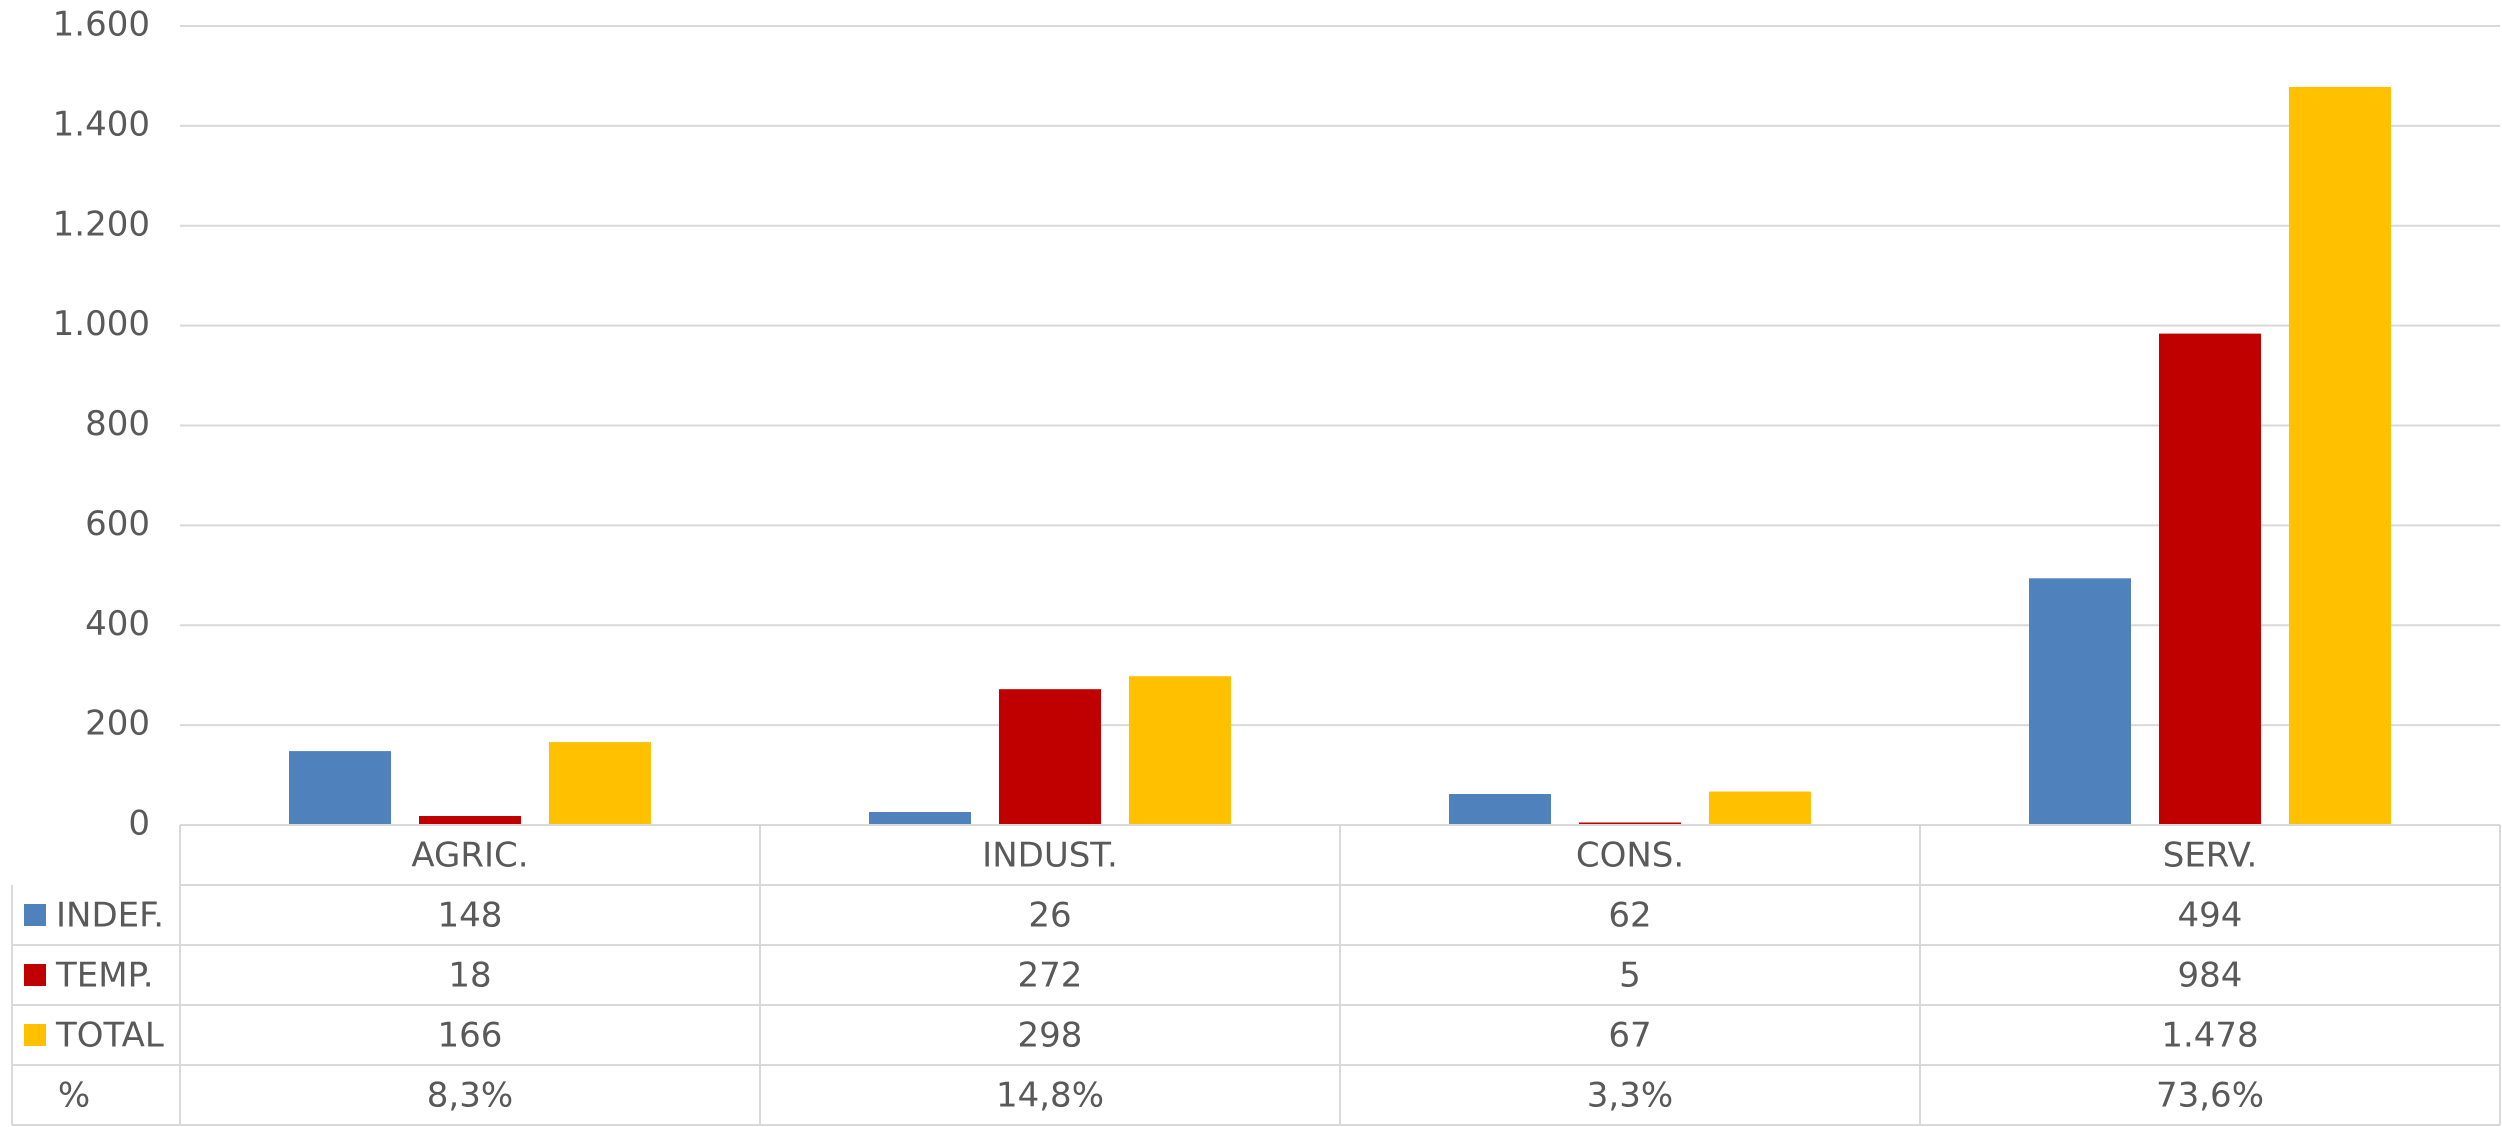 The width and height of the screenshot is (2502, 1127). I want to click on y-tick-label: 1.600, so click(101, 25).